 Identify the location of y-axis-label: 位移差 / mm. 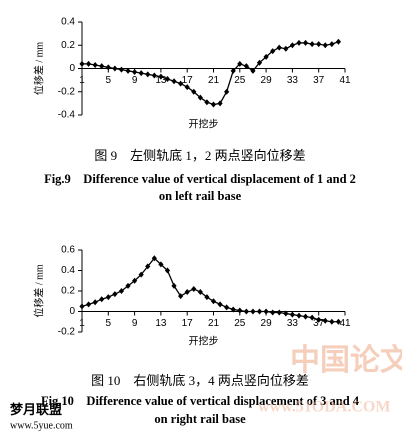
(38, 69).